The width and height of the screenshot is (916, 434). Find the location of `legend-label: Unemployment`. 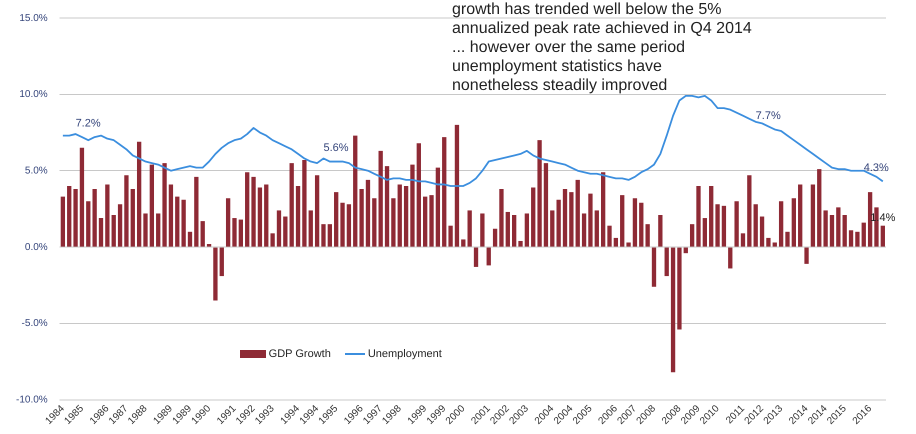

legend-label: Unemployment is located at coordinates (405, 354).